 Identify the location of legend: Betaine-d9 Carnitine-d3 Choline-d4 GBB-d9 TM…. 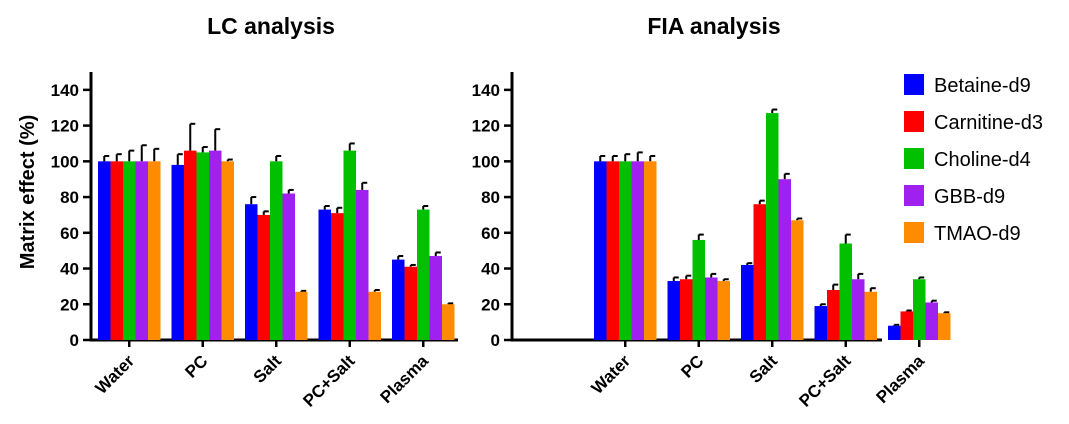
(973, 159).